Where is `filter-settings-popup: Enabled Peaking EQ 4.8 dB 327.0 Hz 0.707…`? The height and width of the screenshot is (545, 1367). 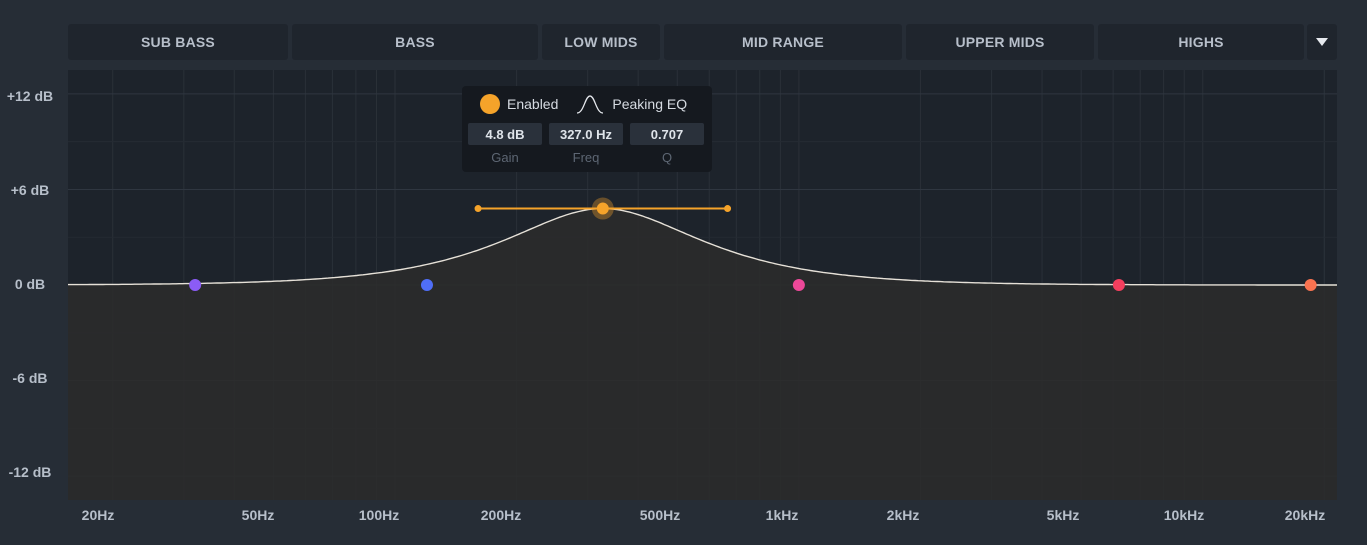
filter-settings-popup: Enabled Peaking EQ 4.8 dB 327.0 Hz 0.707… is located at coordinates (587, 129).